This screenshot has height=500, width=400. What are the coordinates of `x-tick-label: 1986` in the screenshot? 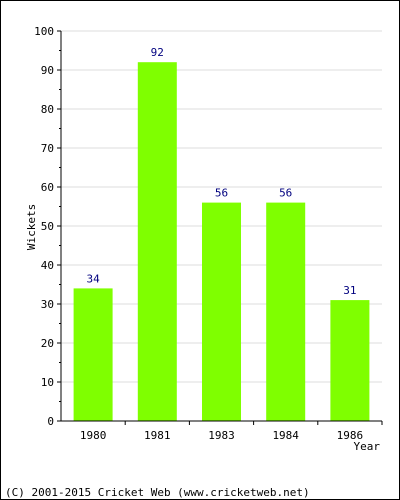 It's located at (350, 435).